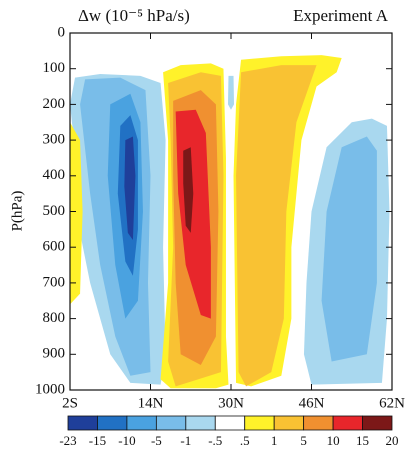  I want to click on y-tick-label: 800, so click(54, 318).